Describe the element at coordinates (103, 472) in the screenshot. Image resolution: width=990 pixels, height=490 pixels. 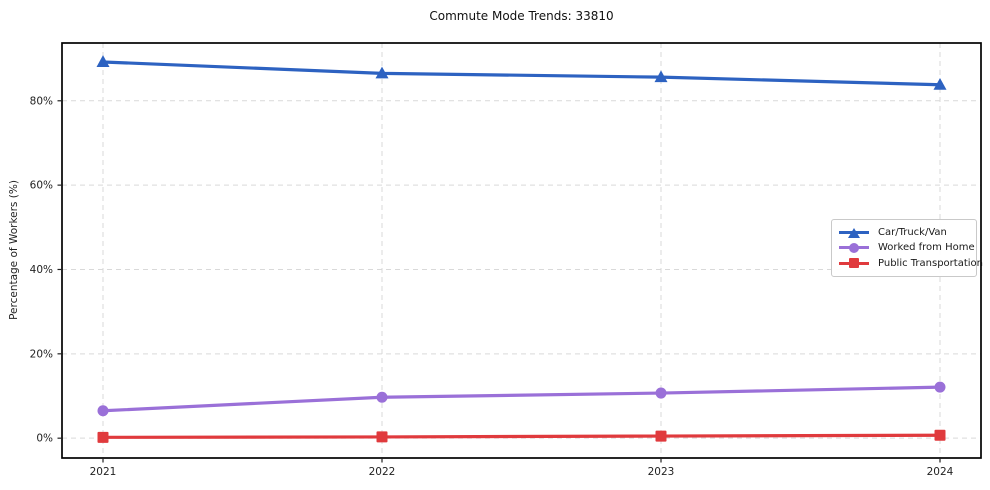
I see `x-tick-label: 2021` at that location.